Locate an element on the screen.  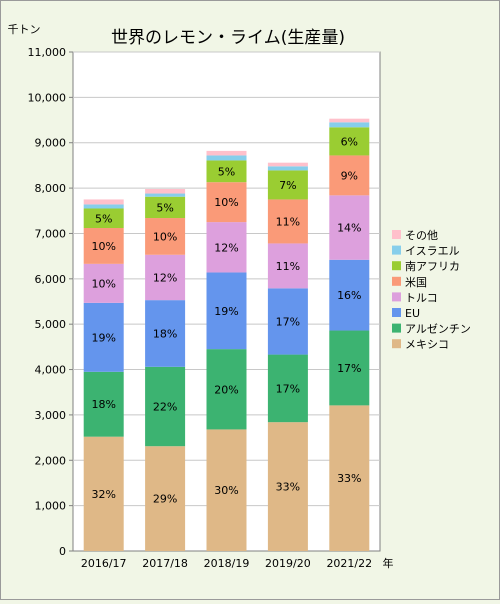
data-label: 22% is located at coordinates (165, 407).